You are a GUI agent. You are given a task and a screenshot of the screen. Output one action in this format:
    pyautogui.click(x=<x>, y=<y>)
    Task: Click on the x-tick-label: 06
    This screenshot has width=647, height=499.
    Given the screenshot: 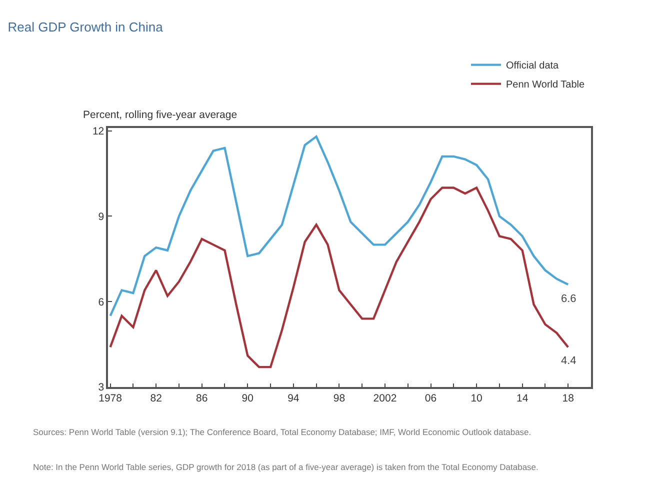 What is the action you would take?
    pyautogui.click(x=430, y=398)
    